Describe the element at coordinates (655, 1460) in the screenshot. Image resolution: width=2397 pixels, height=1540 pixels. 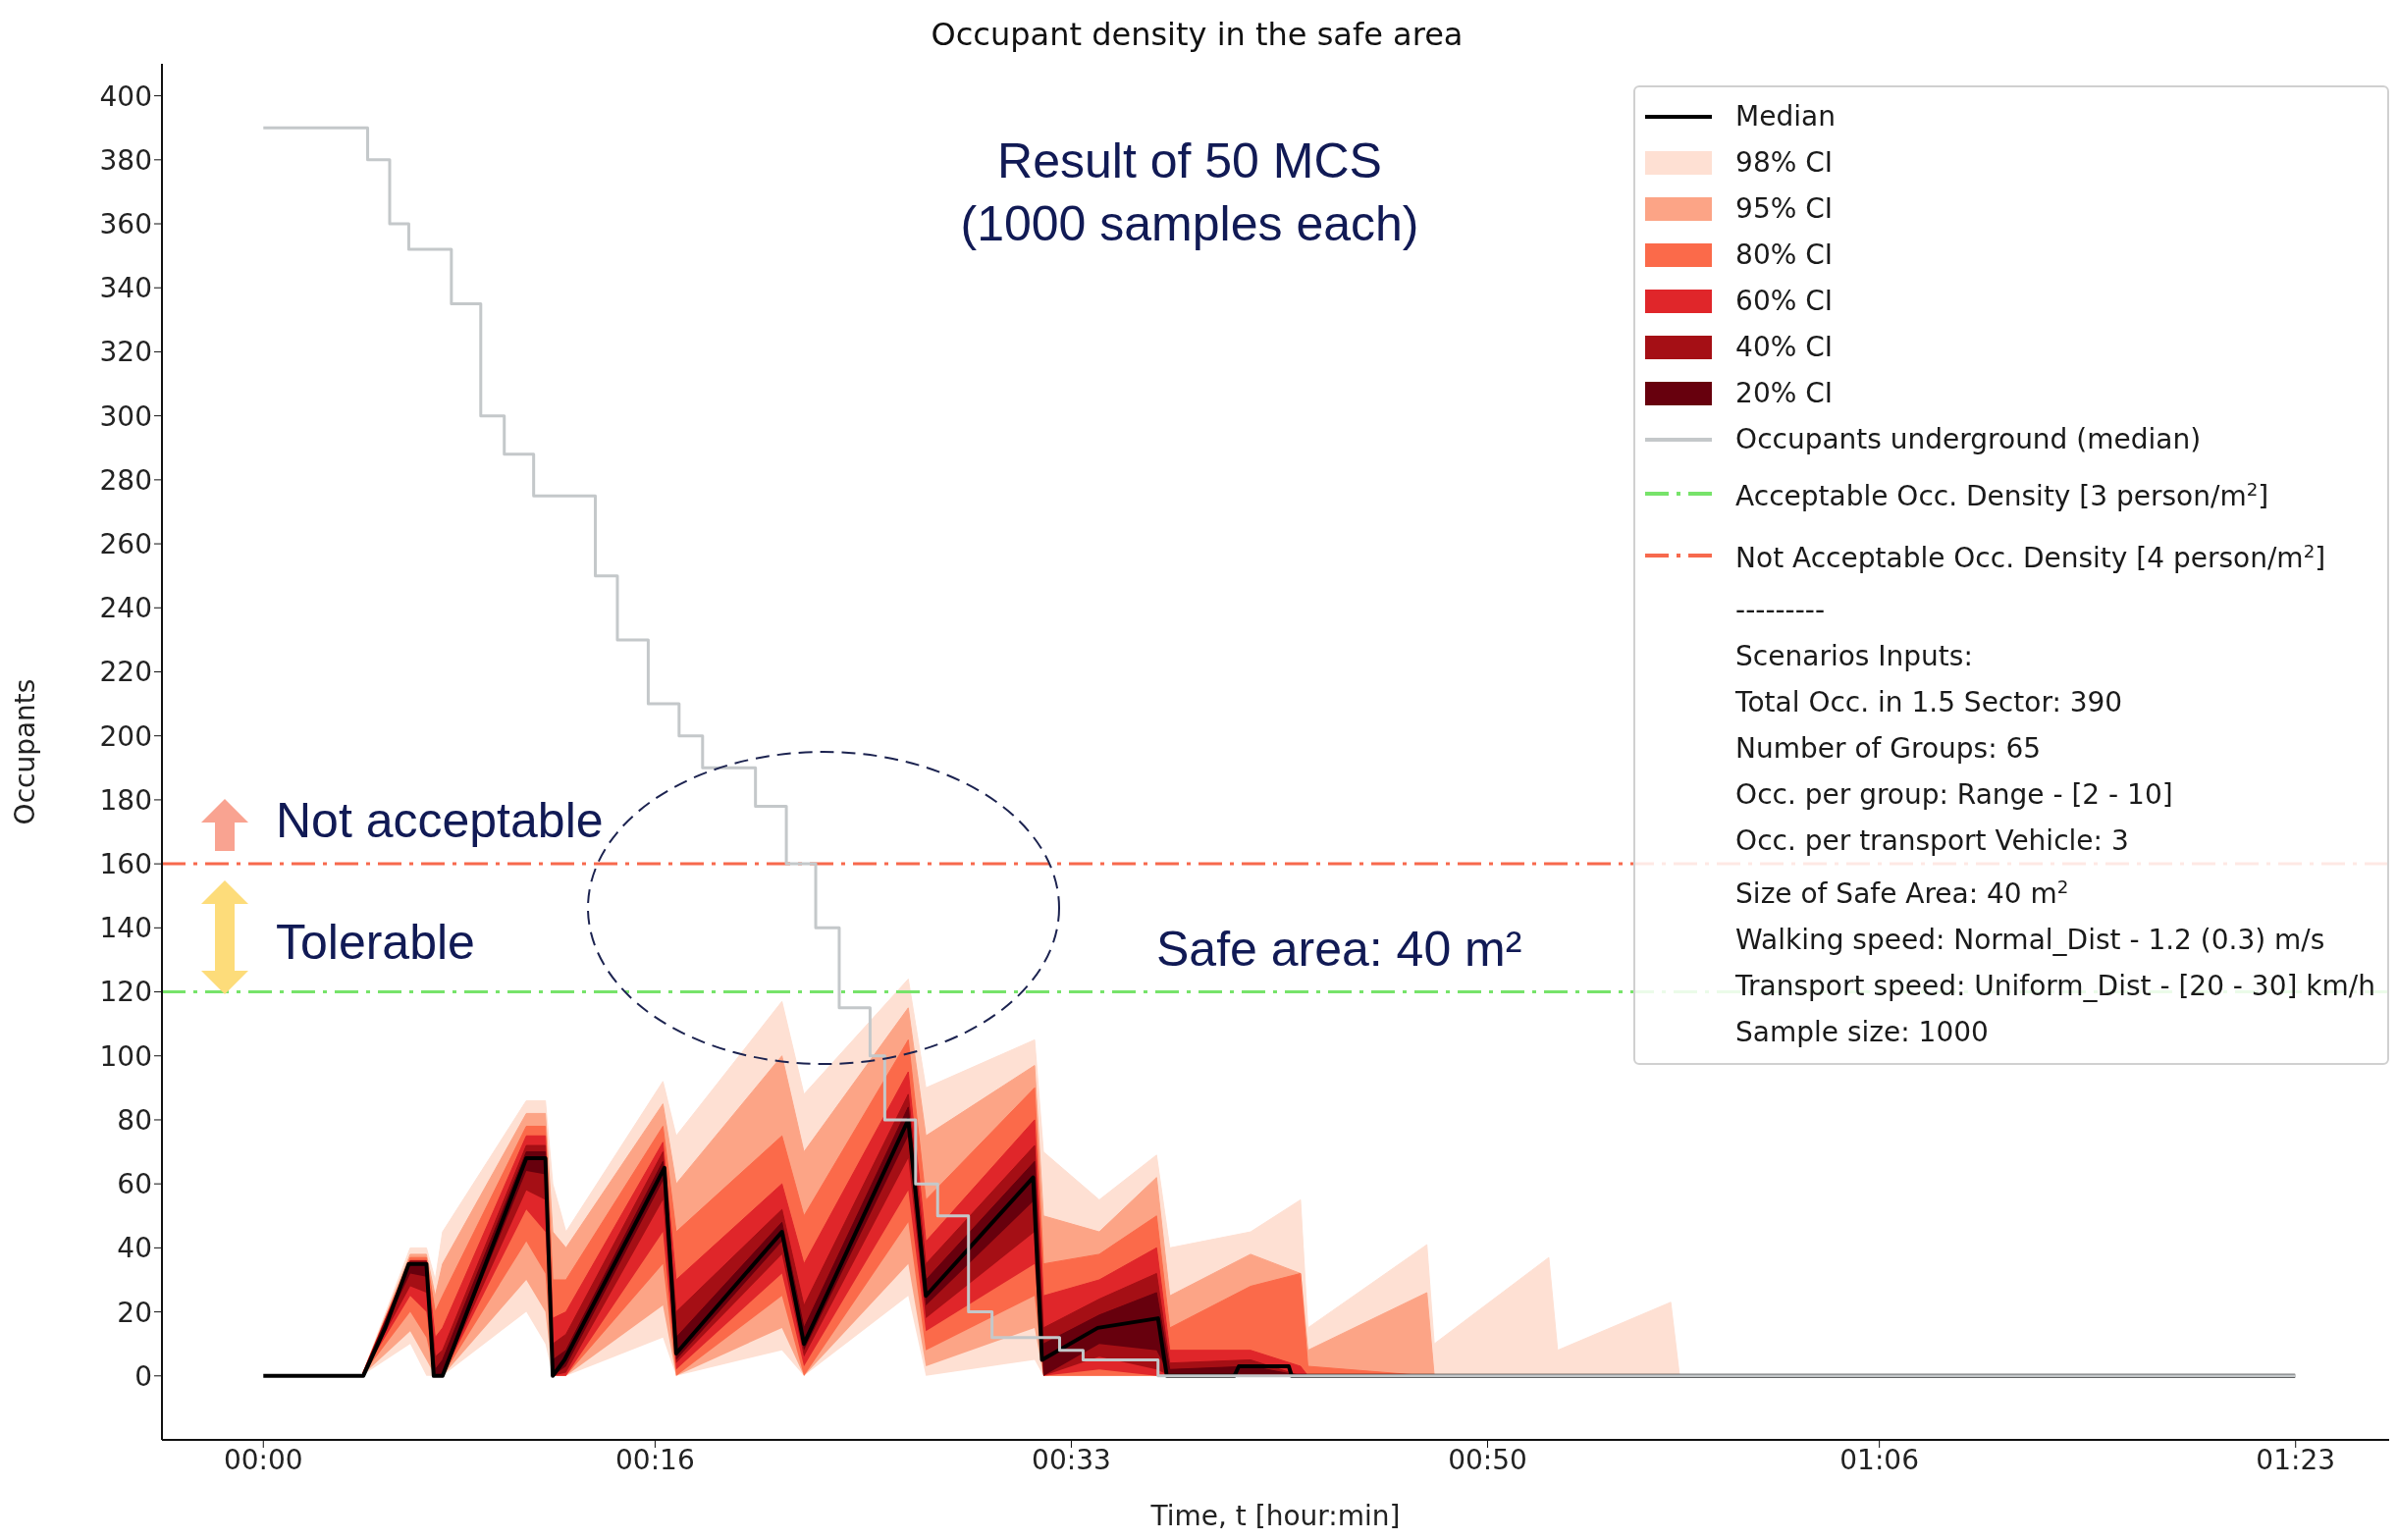
I see `x-tick-label: 00:16` at that location.